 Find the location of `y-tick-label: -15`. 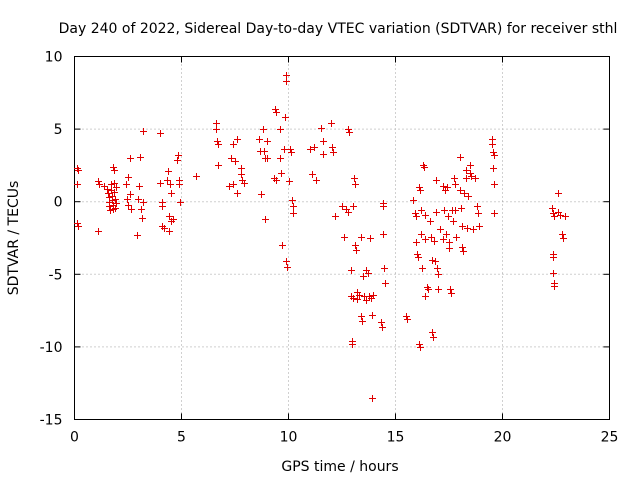

y-tick-label: -15 is located at coordinates (51, 421).